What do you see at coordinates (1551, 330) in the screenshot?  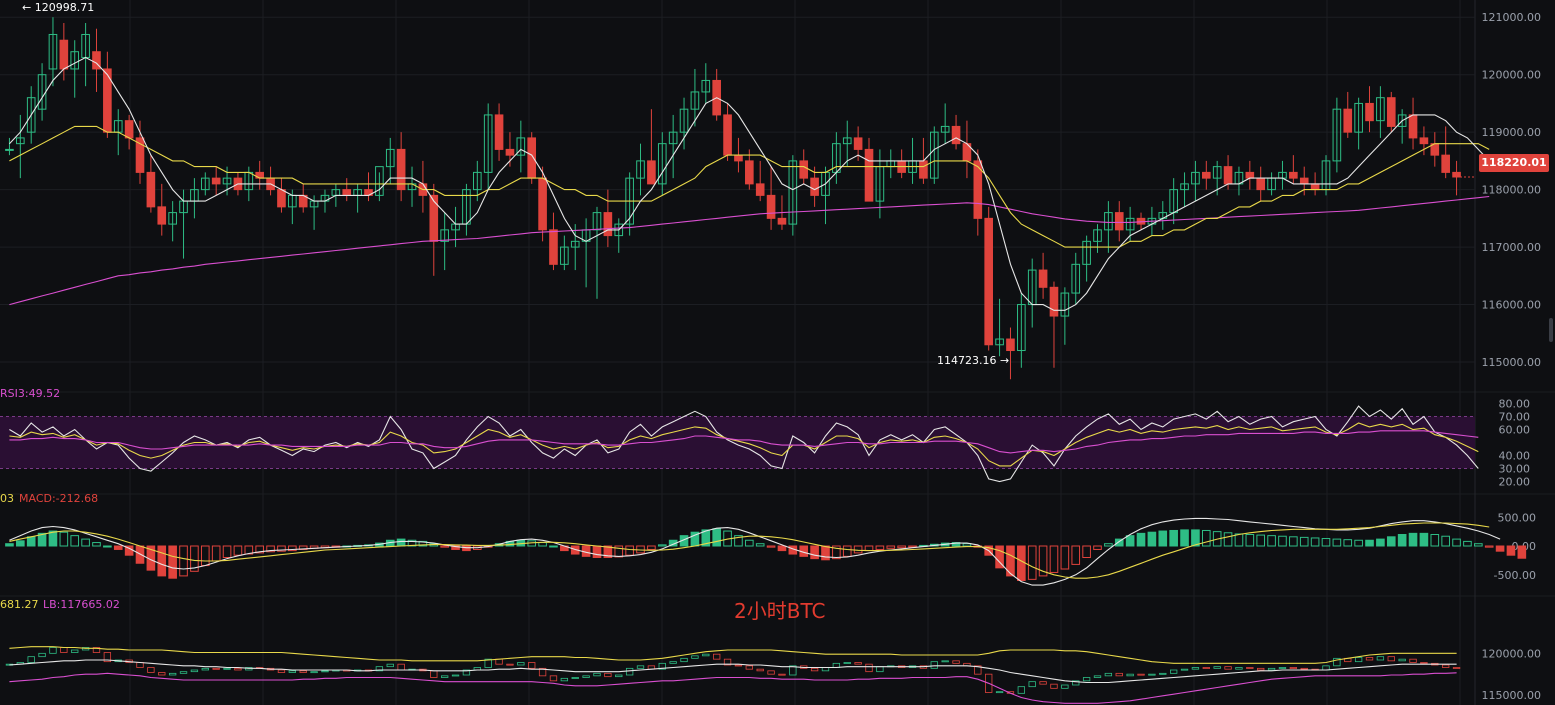 I see `scroll-handle` at bounding box center [1551, 330].